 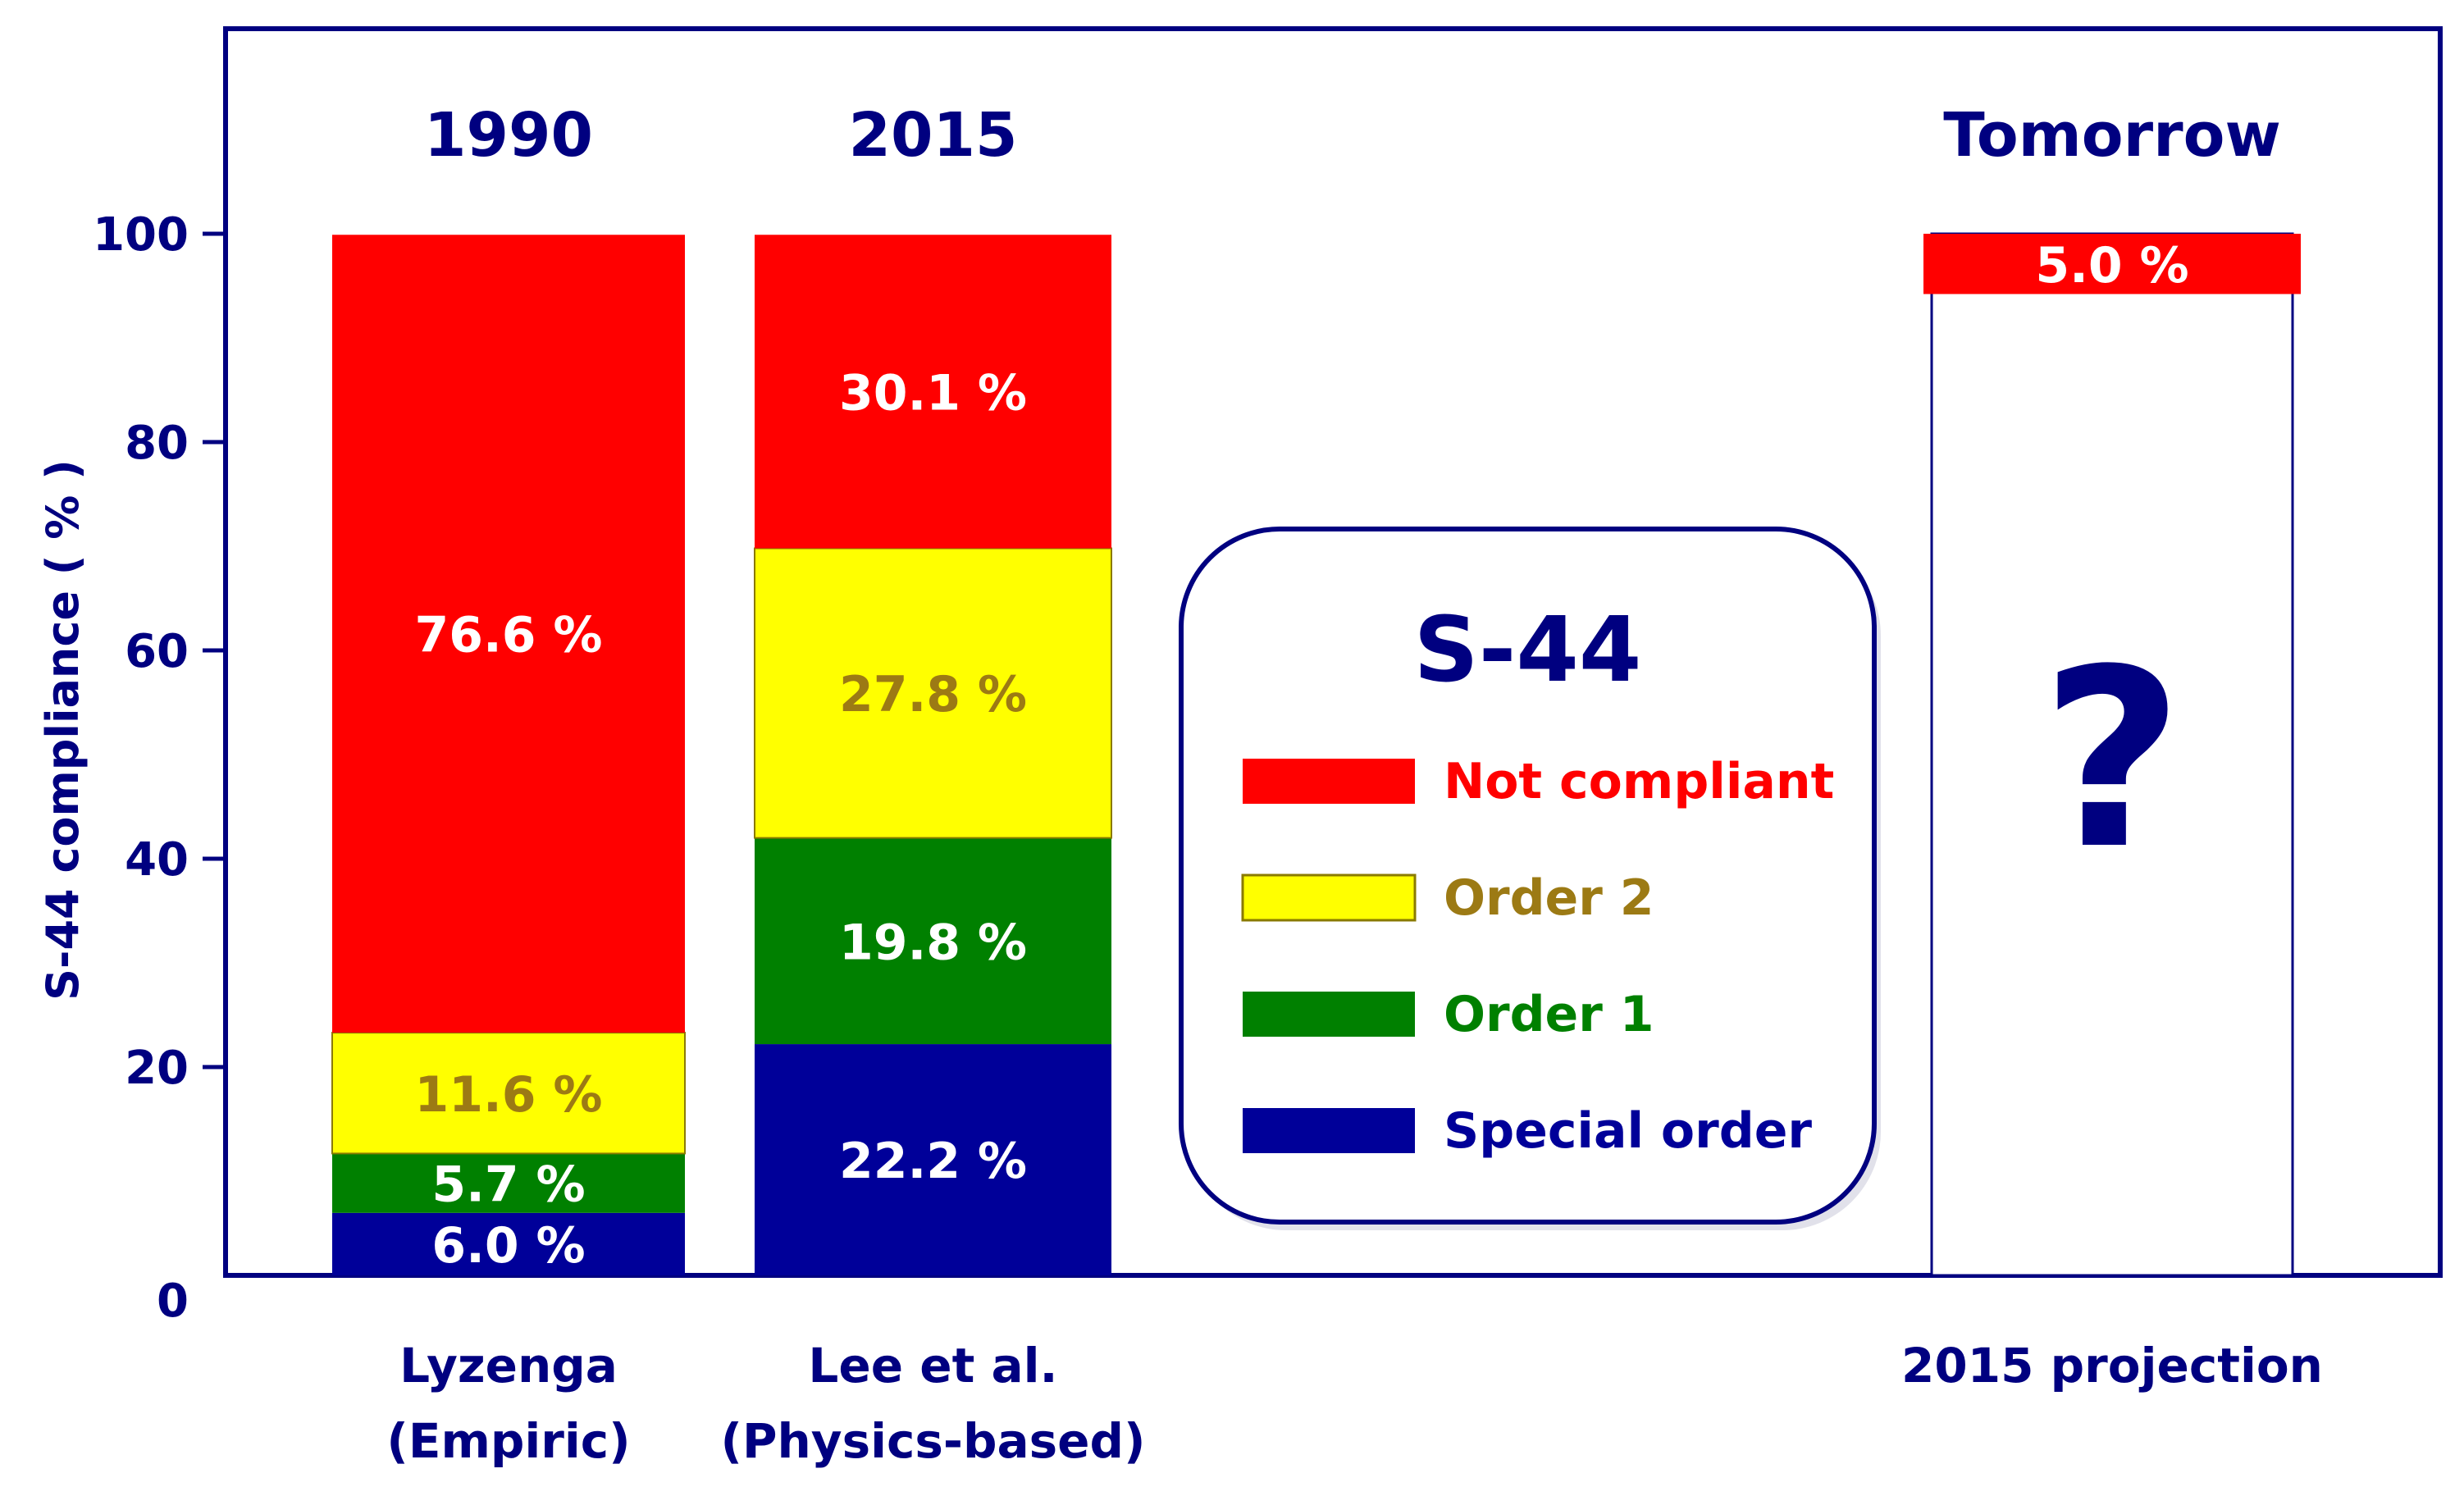 I want to click on bar-value-label: 19.8 %, so click(x=933, y=943).